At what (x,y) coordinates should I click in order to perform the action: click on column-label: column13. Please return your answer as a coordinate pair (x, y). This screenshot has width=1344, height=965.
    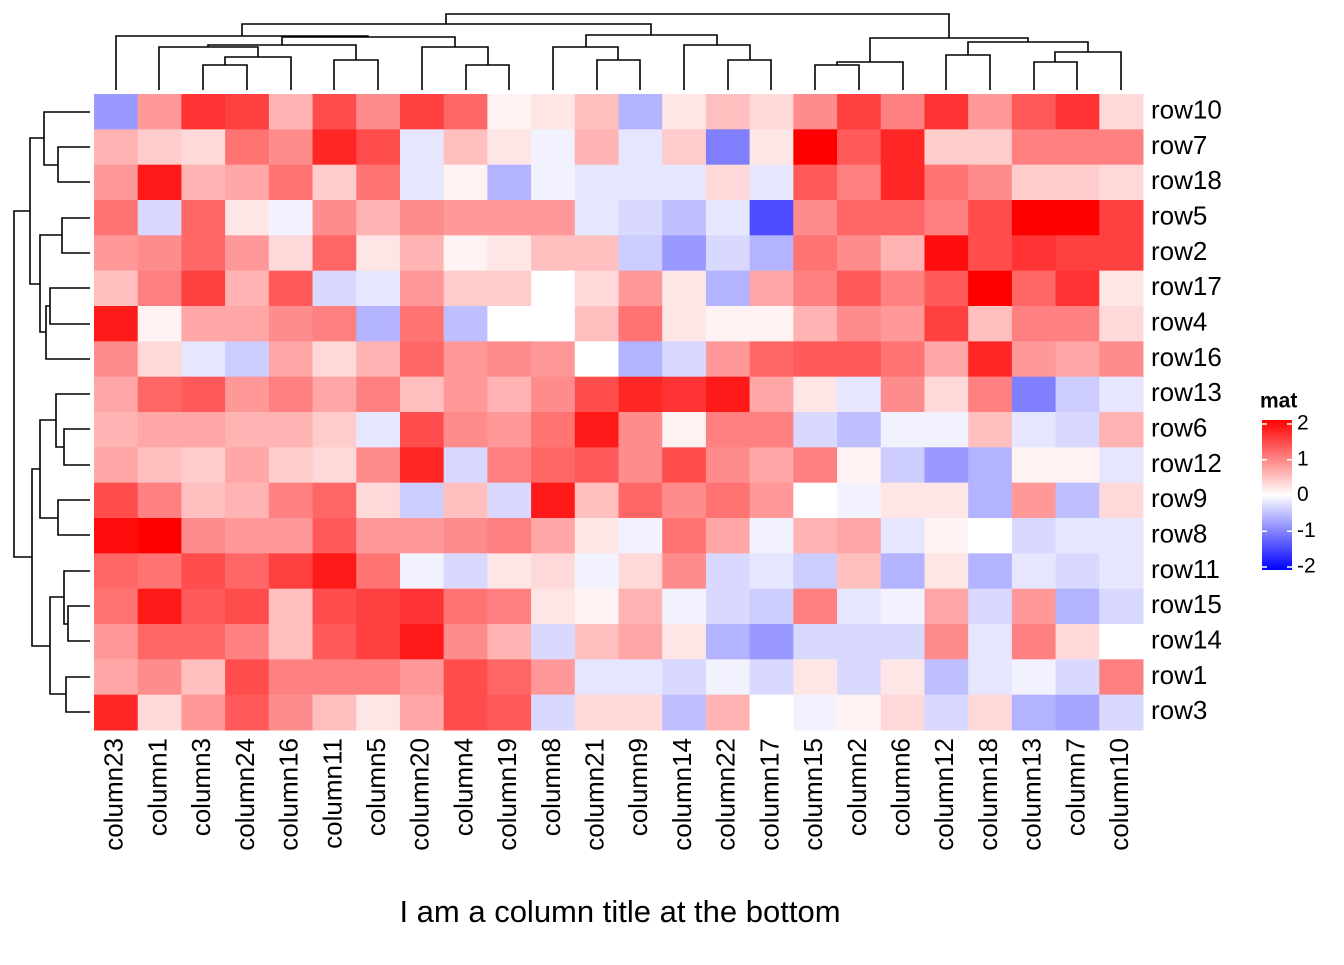
    Looking at the image, I should click on (1032, 794).